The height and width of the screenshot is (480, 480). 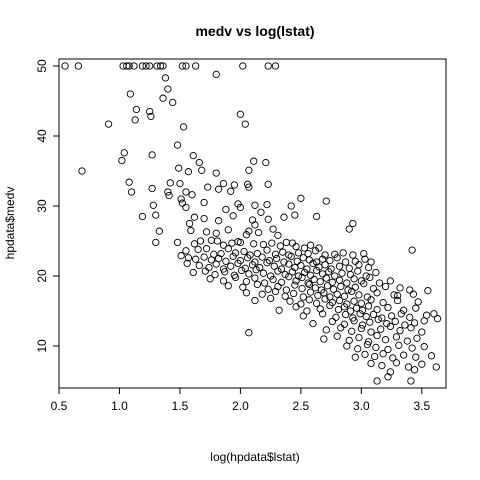 What do you see at coordinates (301, 406) in the screenshot?
I see `x-tick-label: 2.5` at bounding box center [301, 406].